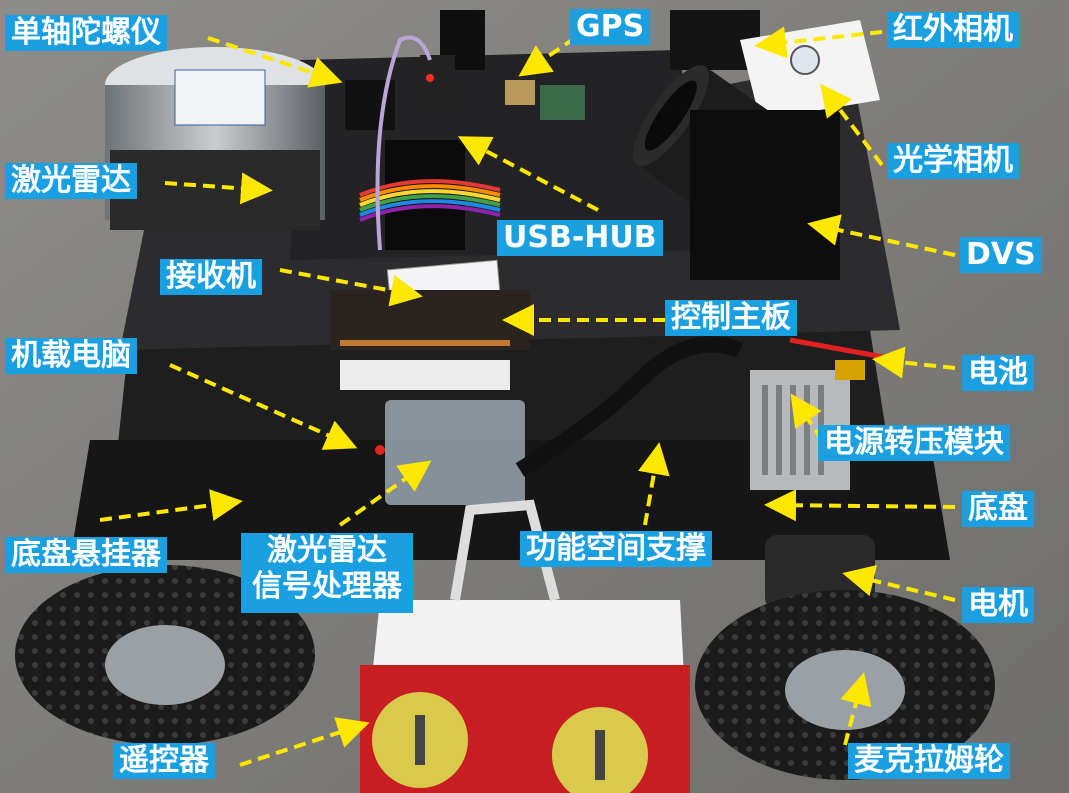  Describe the element at coordinates (805, 60) in the screenshot. I see `ir-camera-lens` at that location.